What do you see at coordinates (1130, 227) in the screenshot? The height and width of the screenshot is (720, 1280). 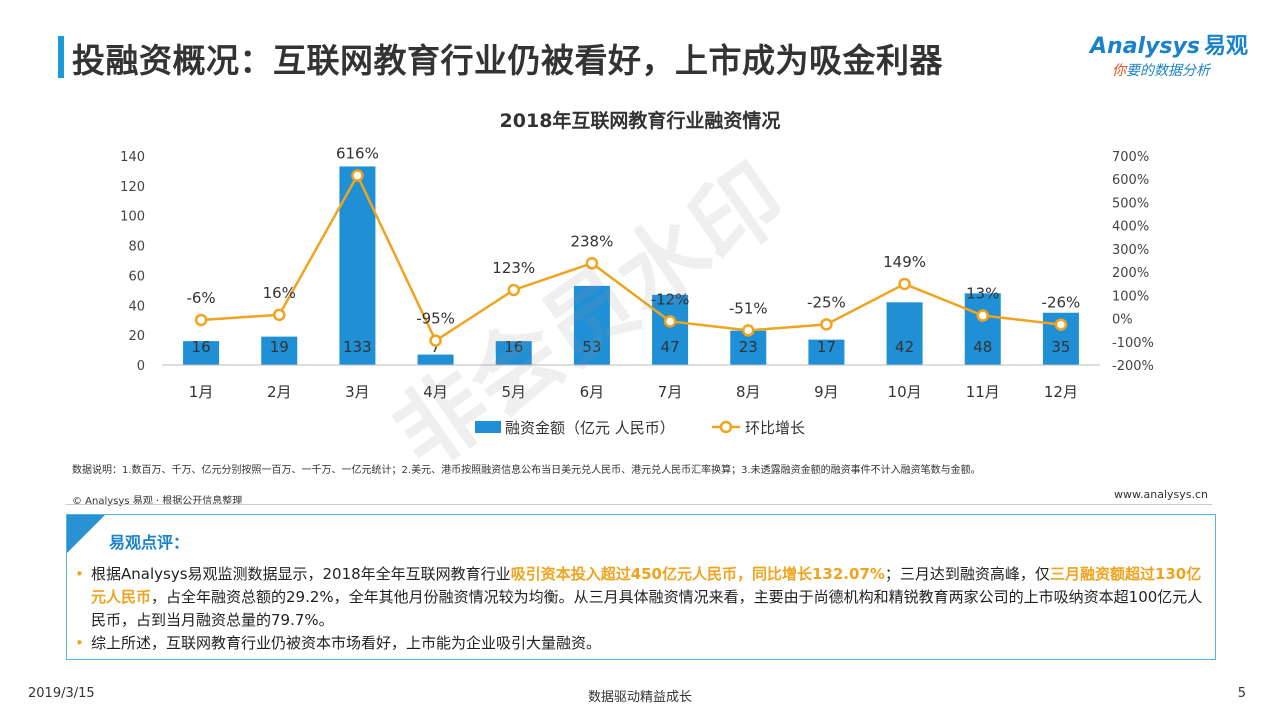 I see `right-tick-label: 400%` at bounding box center [1130, 227].